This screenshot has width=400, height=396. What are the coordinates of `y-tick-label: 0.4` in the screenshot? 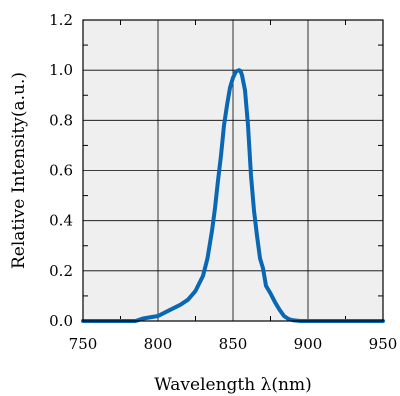 It's located at (61, 221).